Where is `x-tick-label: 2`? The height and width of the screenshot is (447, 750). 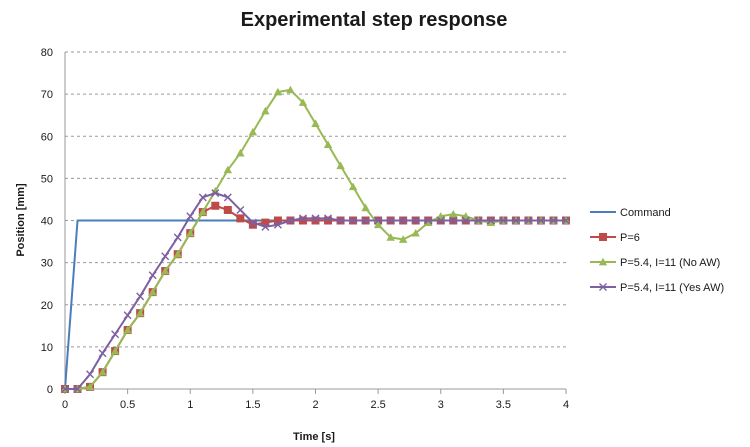 x-tick-label: 2 is located at coordinates (315, 405).